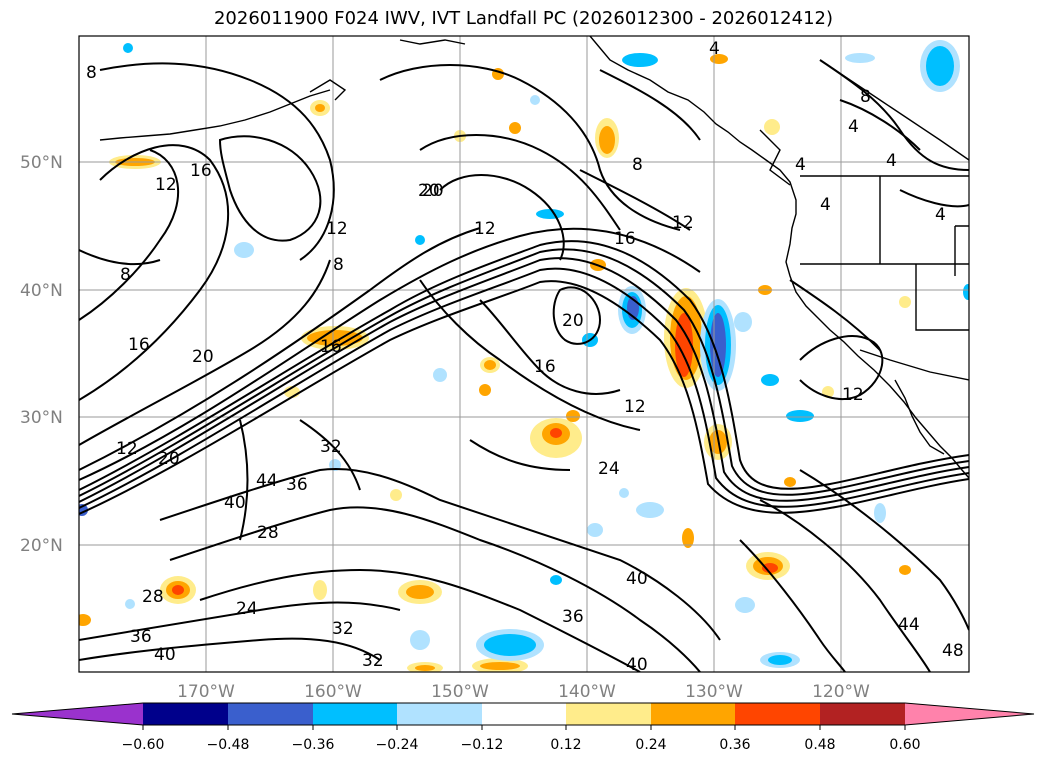 Image resolution: width=1047 pixels, height=765 pixels. I want to click on contour-label: 48, so click(953, 651).